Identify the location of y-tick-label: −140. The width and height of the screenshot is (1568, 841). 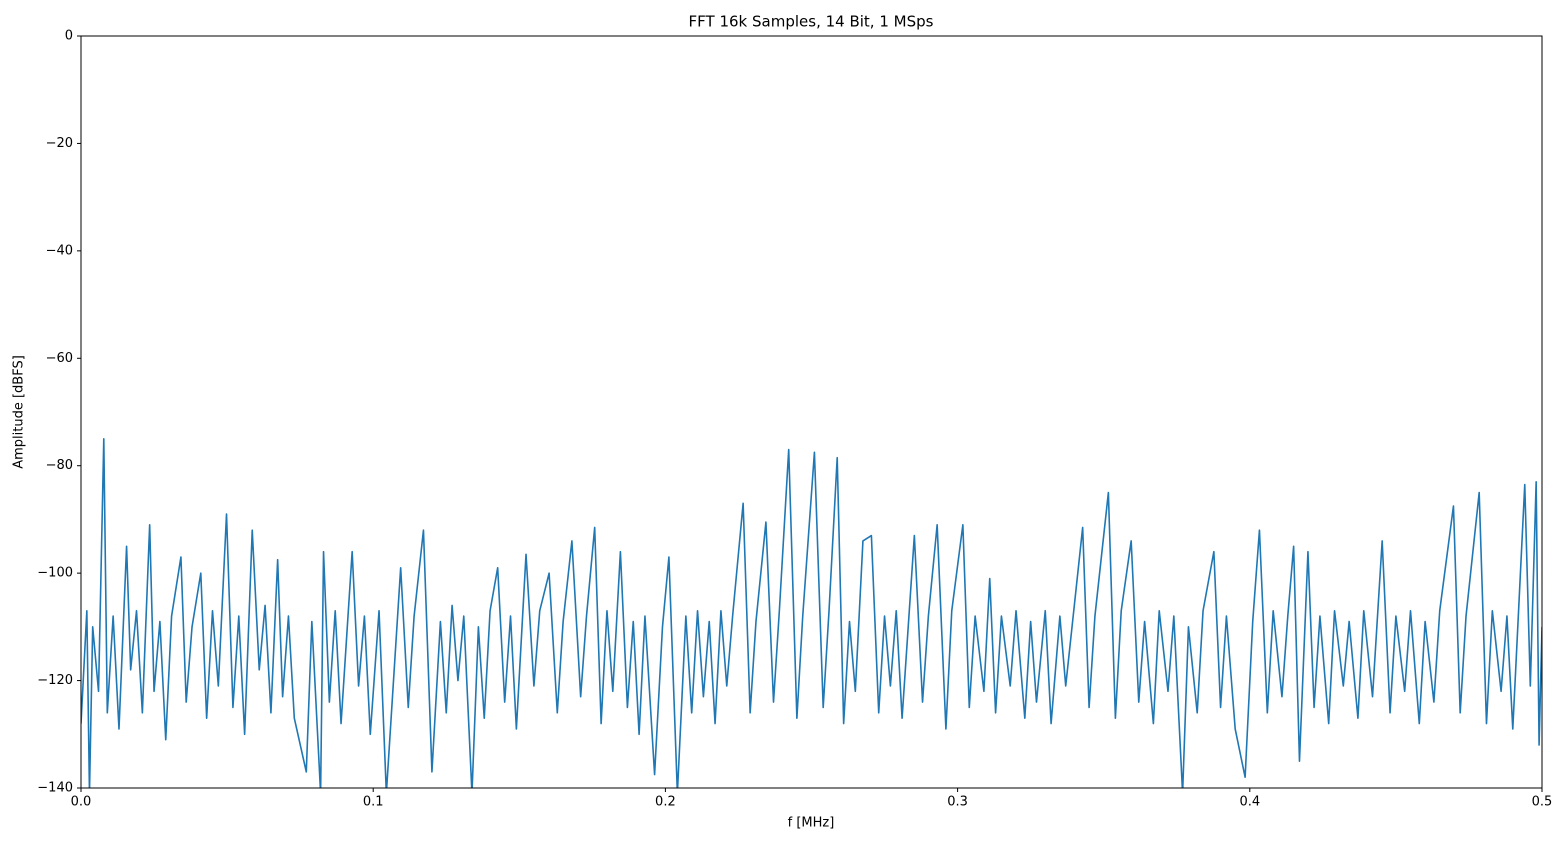
(55, 788).